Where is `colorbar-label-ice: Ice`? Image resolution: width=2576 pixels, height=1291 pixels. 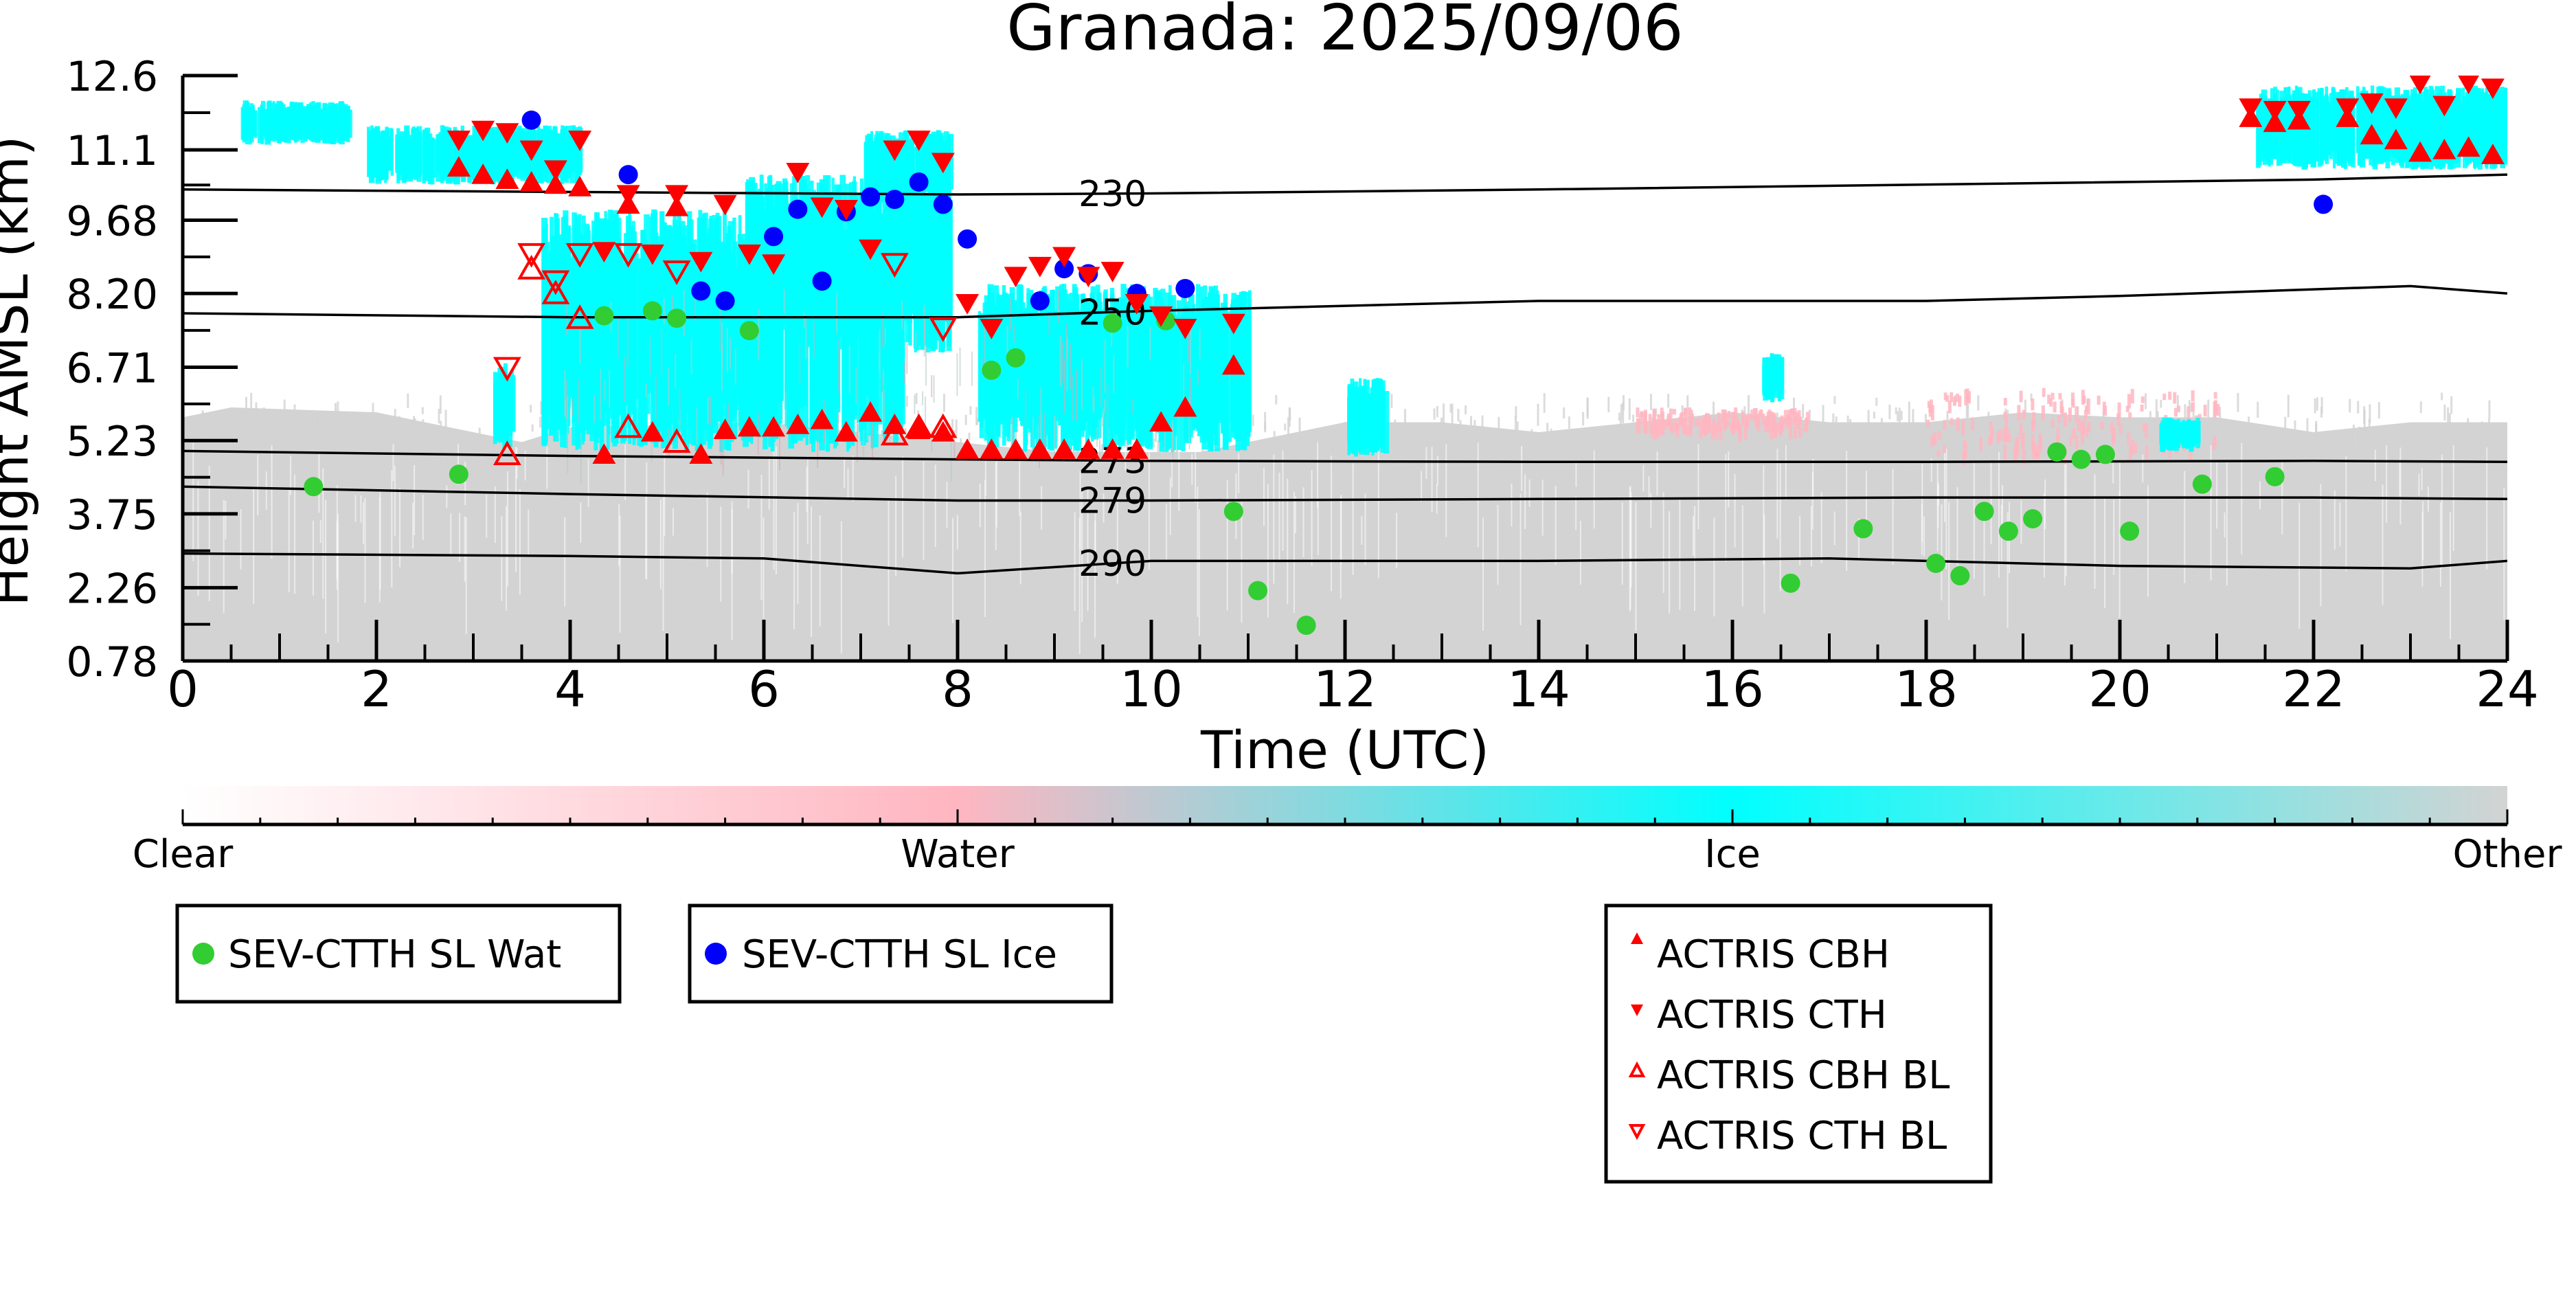
colorbar-label-ice: Ice is located at coordinates (1732, 854).